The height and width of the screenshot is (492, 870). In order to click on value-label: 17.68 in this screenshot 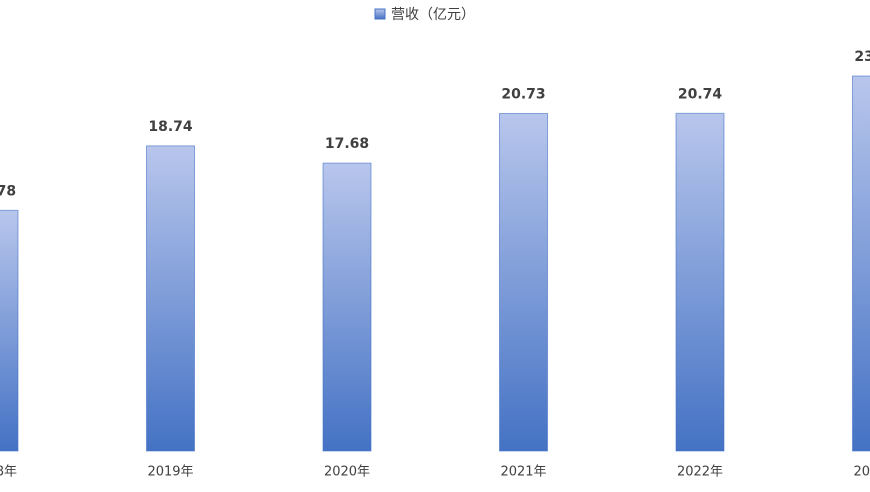, I will do `click(347, 144)`.